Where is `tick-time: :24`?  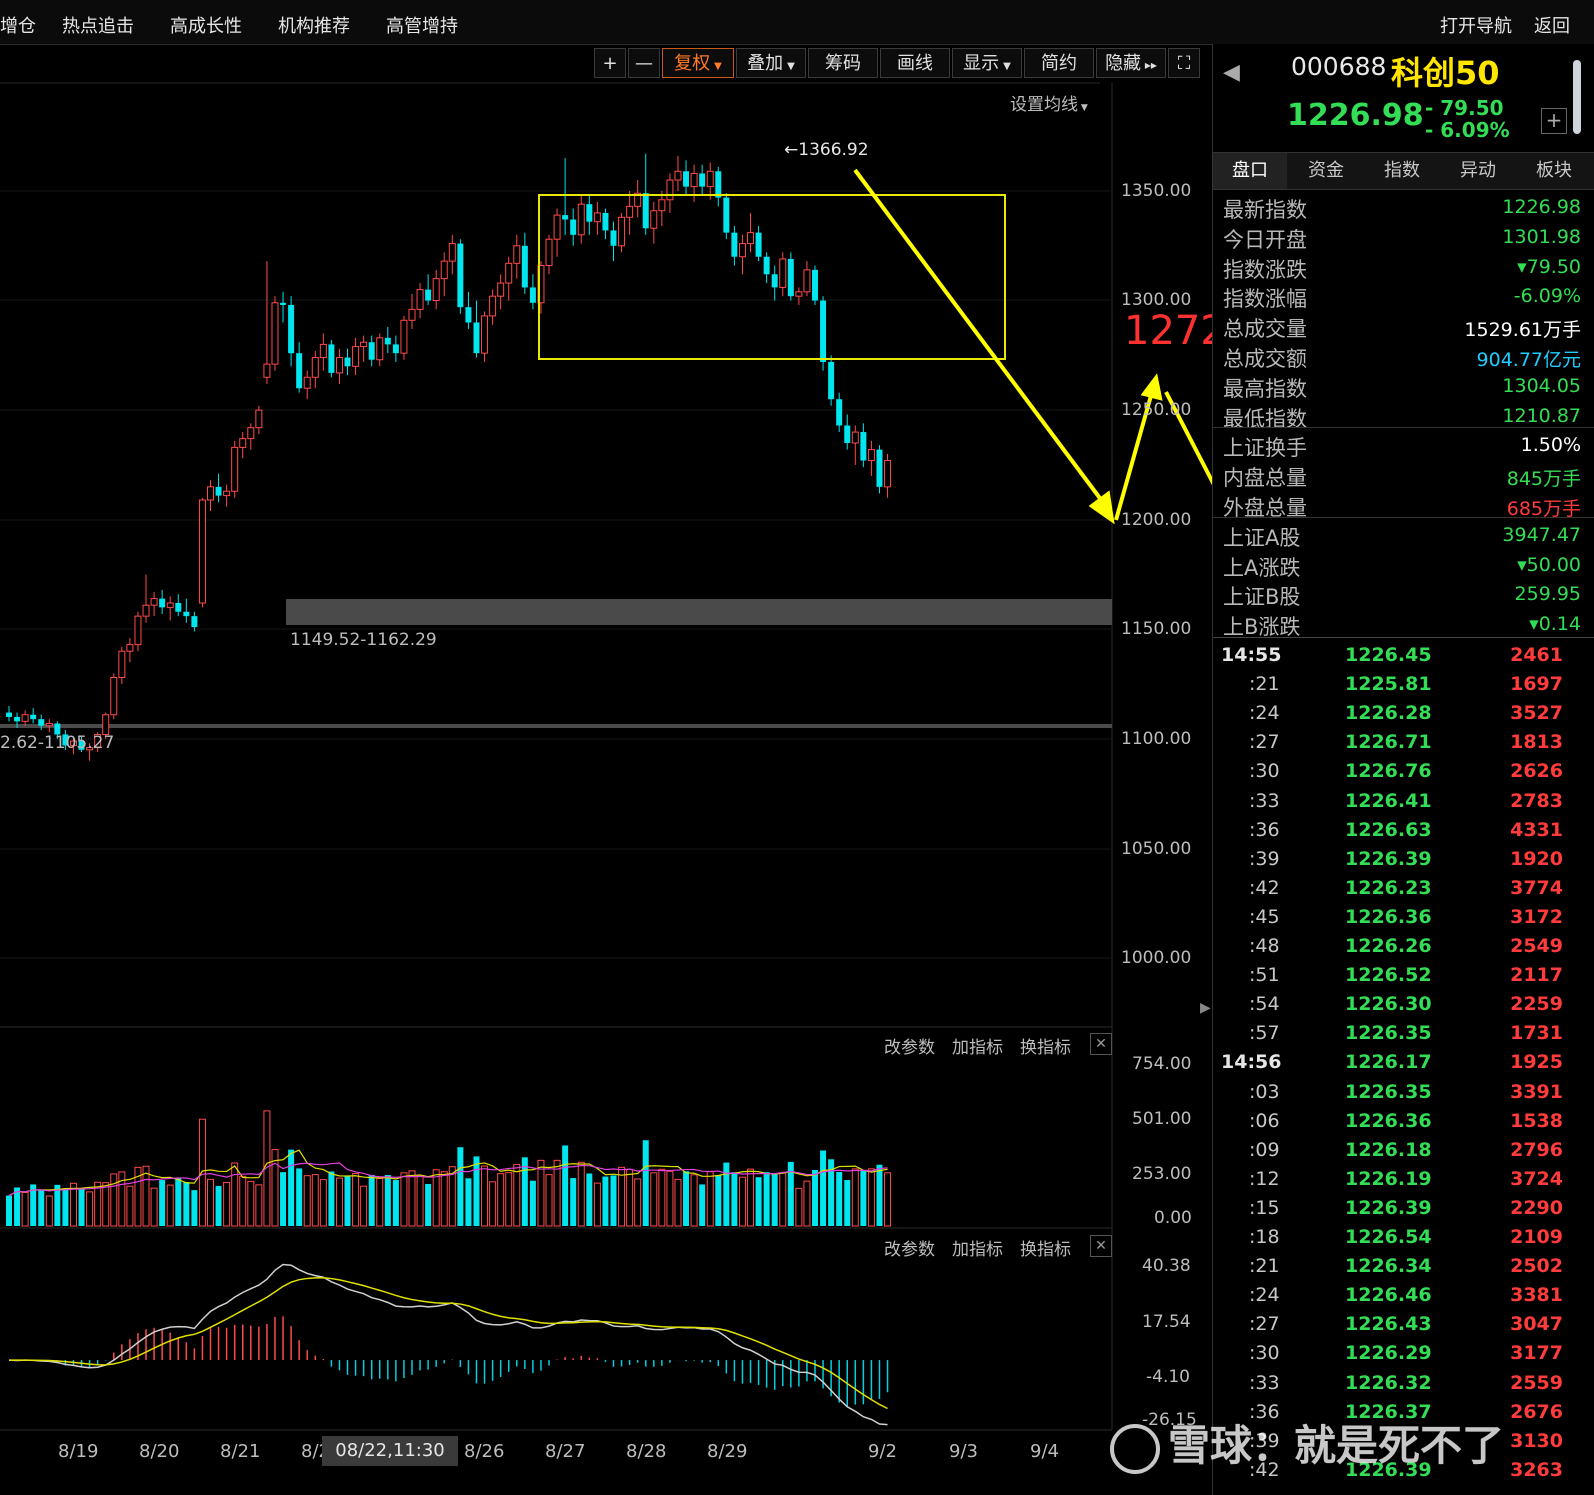
tick-time: :24 is located at coordinates (1264, 1295).